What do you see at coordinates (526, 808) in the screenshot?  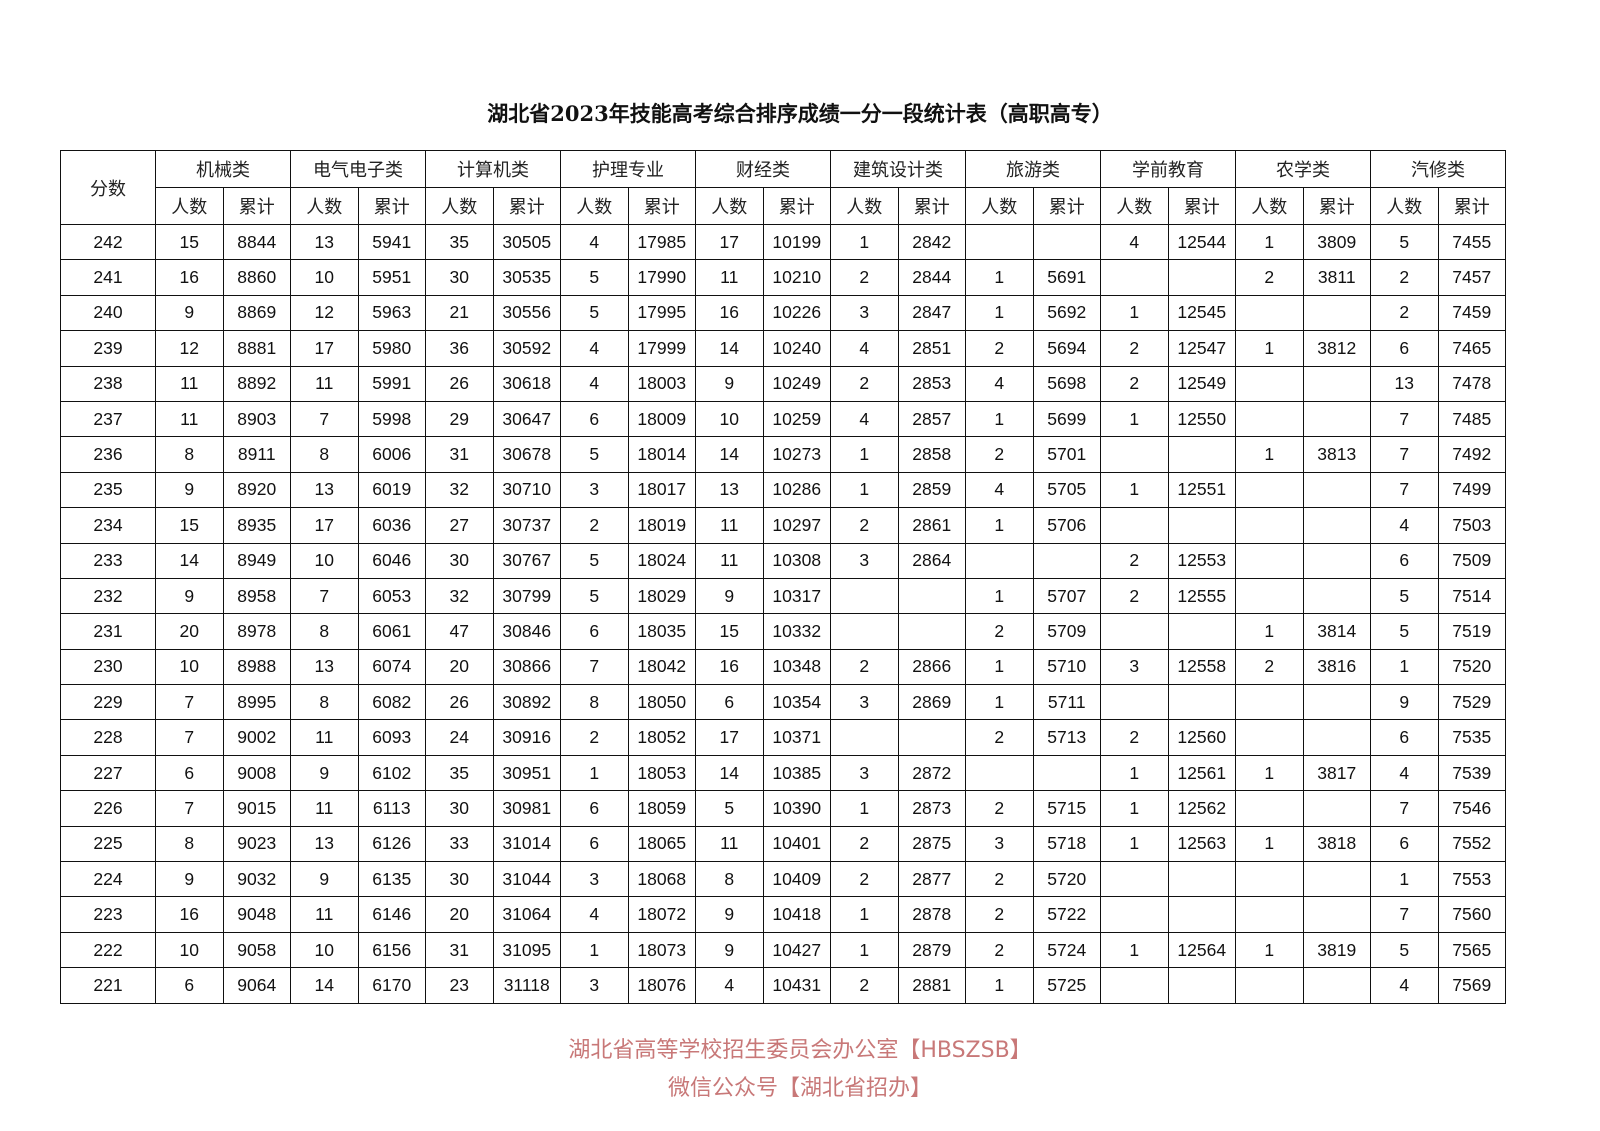 I see `cumulative-cell: 30981` at bounding box center [526, 808].